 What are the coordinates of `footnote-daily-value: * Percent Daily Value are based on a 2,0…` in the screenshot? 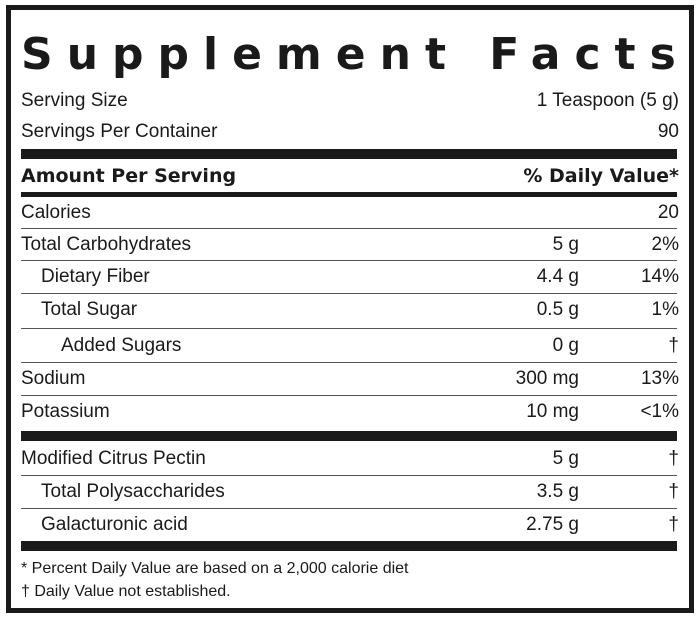 It's located at (215, 568).